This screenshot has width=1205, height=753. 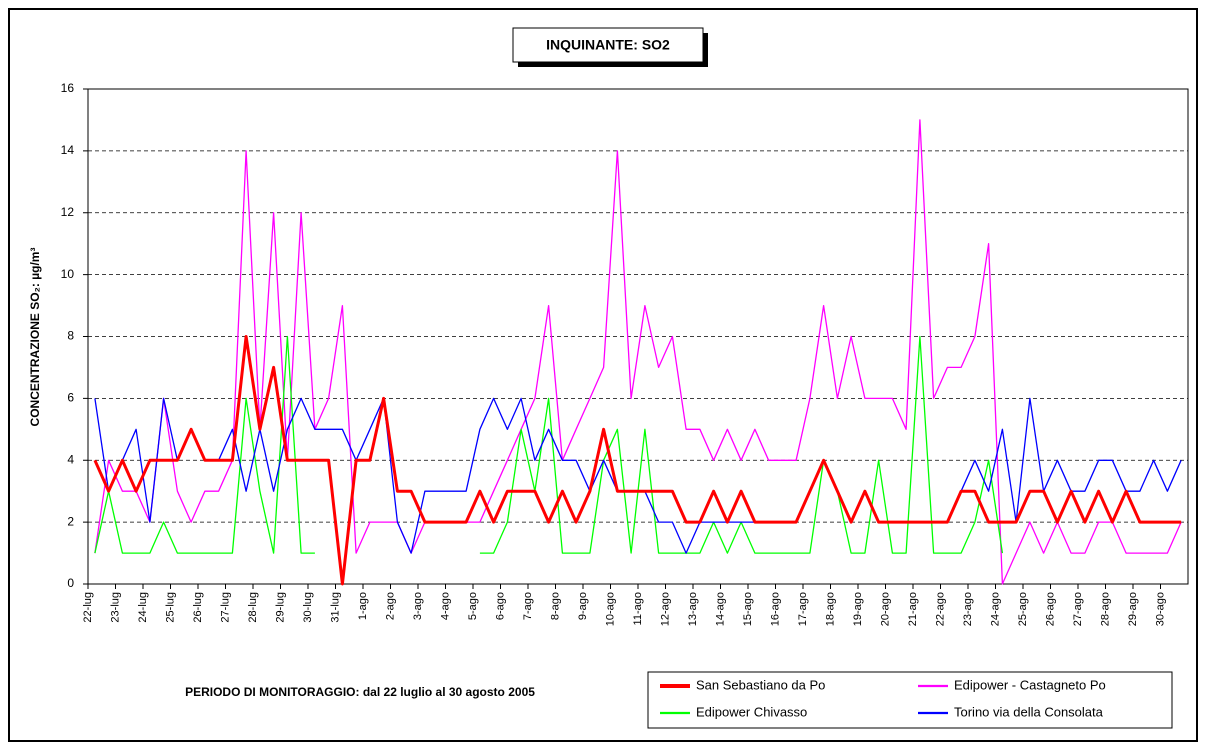 What do you see at coordinates (940, 609) in the screenshot?
I see `x-tick-label: 22-ago` at bounding box center [940, 609].